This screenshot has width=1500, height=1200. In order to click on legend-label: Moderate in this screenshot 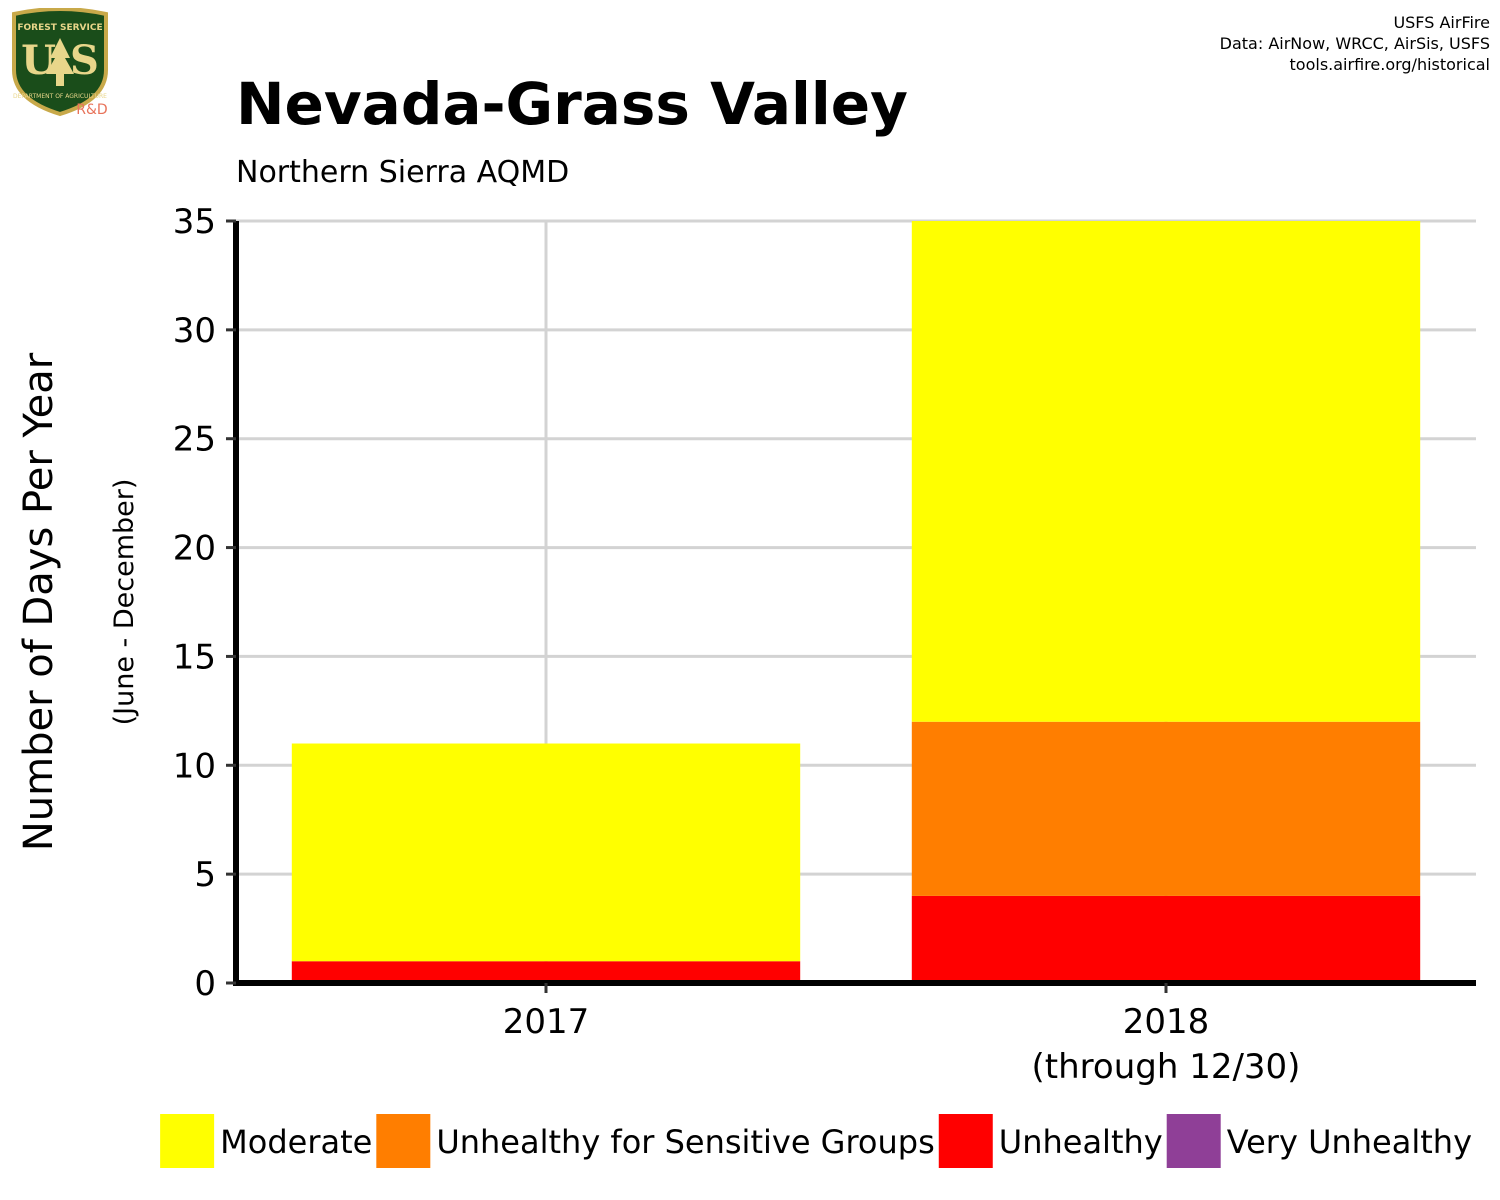, I will do `click(296, 1142)`.